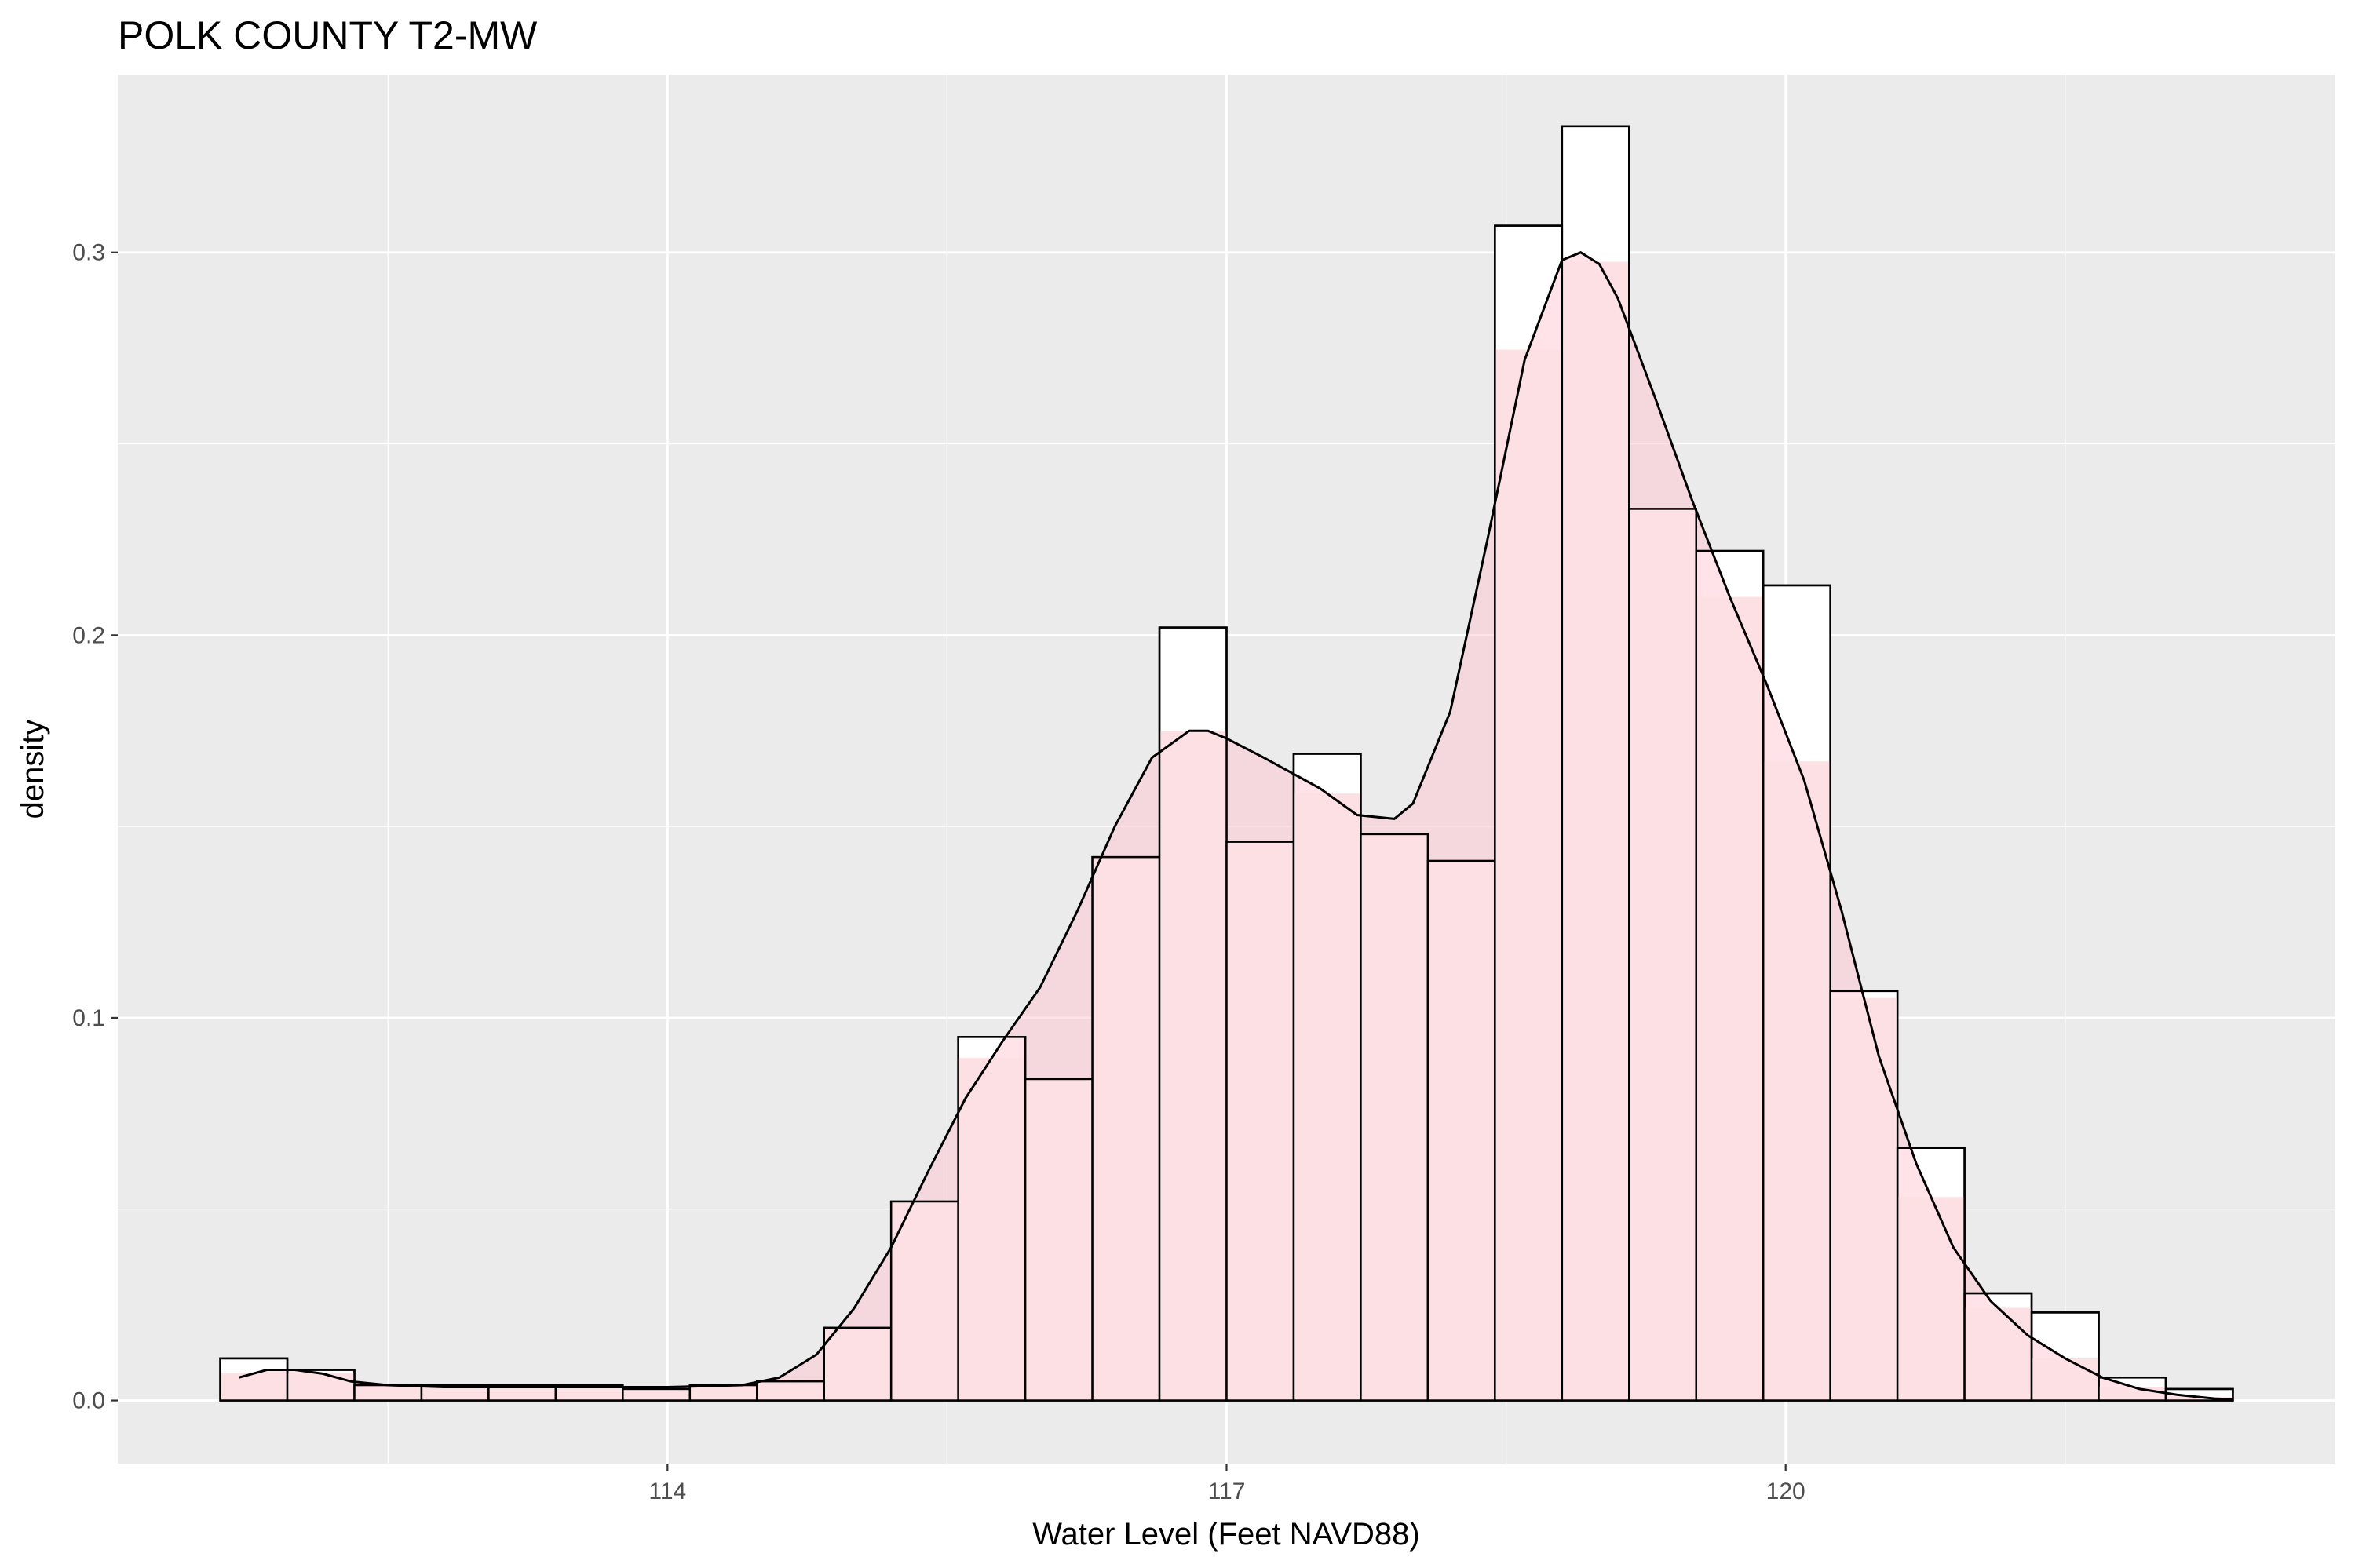 The height and width of the screenshot is (1568, 2355). I want to click on y-tick-label: 0.1, so click(88, 1018).